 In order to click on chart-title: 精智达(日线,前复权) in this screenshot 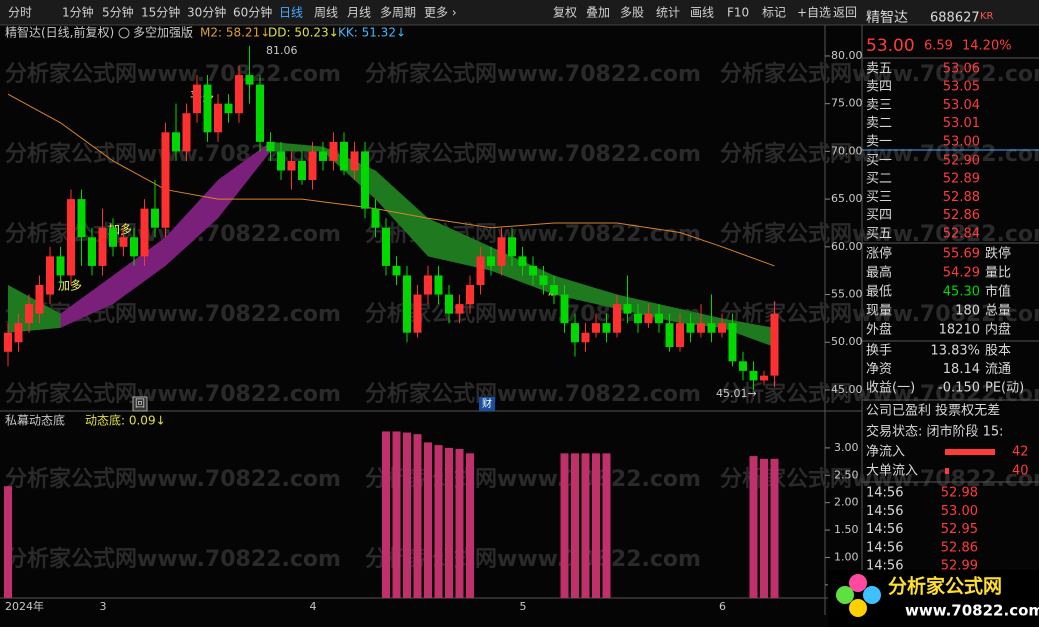, I will do `click(59, 32)`.